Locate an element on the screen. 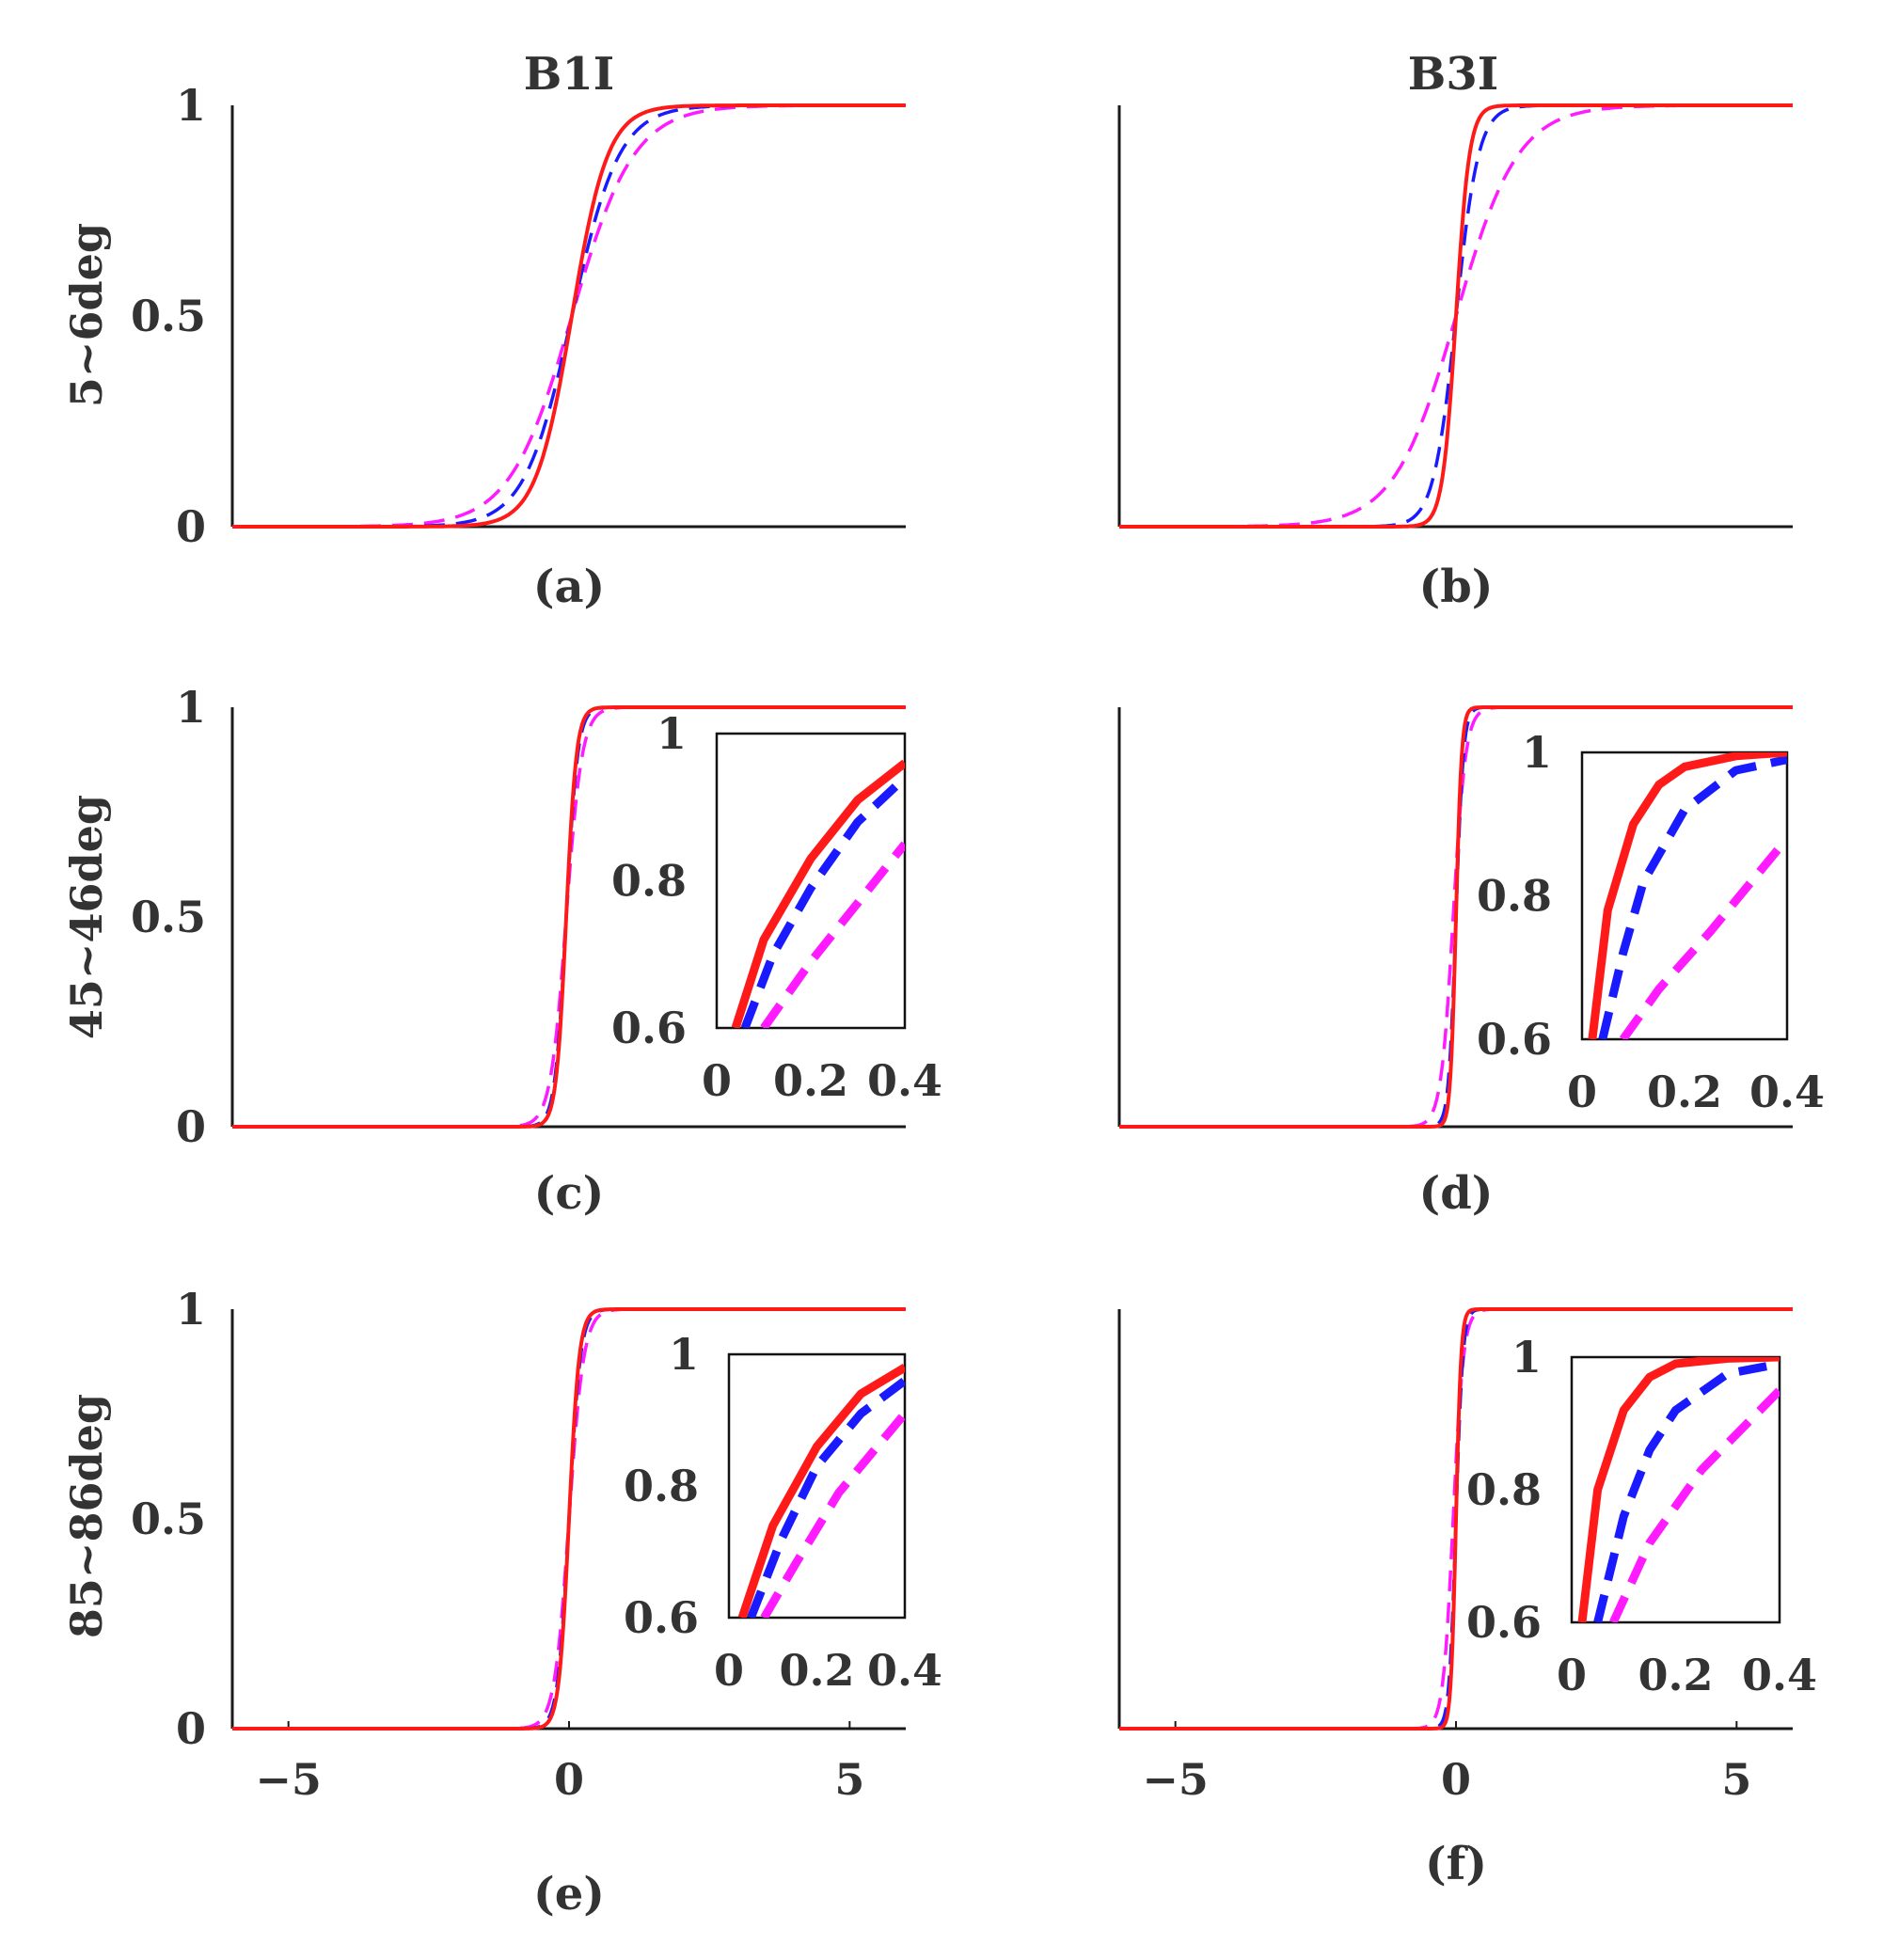  inset-e: 0.6 0.8 1 0 0.2 0.4 is located at coordinates (783, 1513).